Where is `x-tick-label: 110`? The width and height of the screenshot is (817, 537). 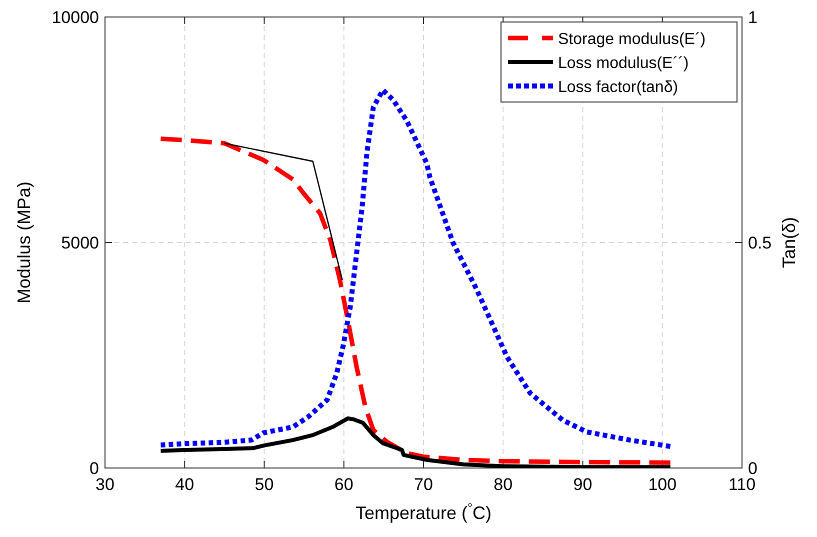
x-tick-label: 110 is located at coordinates (742, 484).